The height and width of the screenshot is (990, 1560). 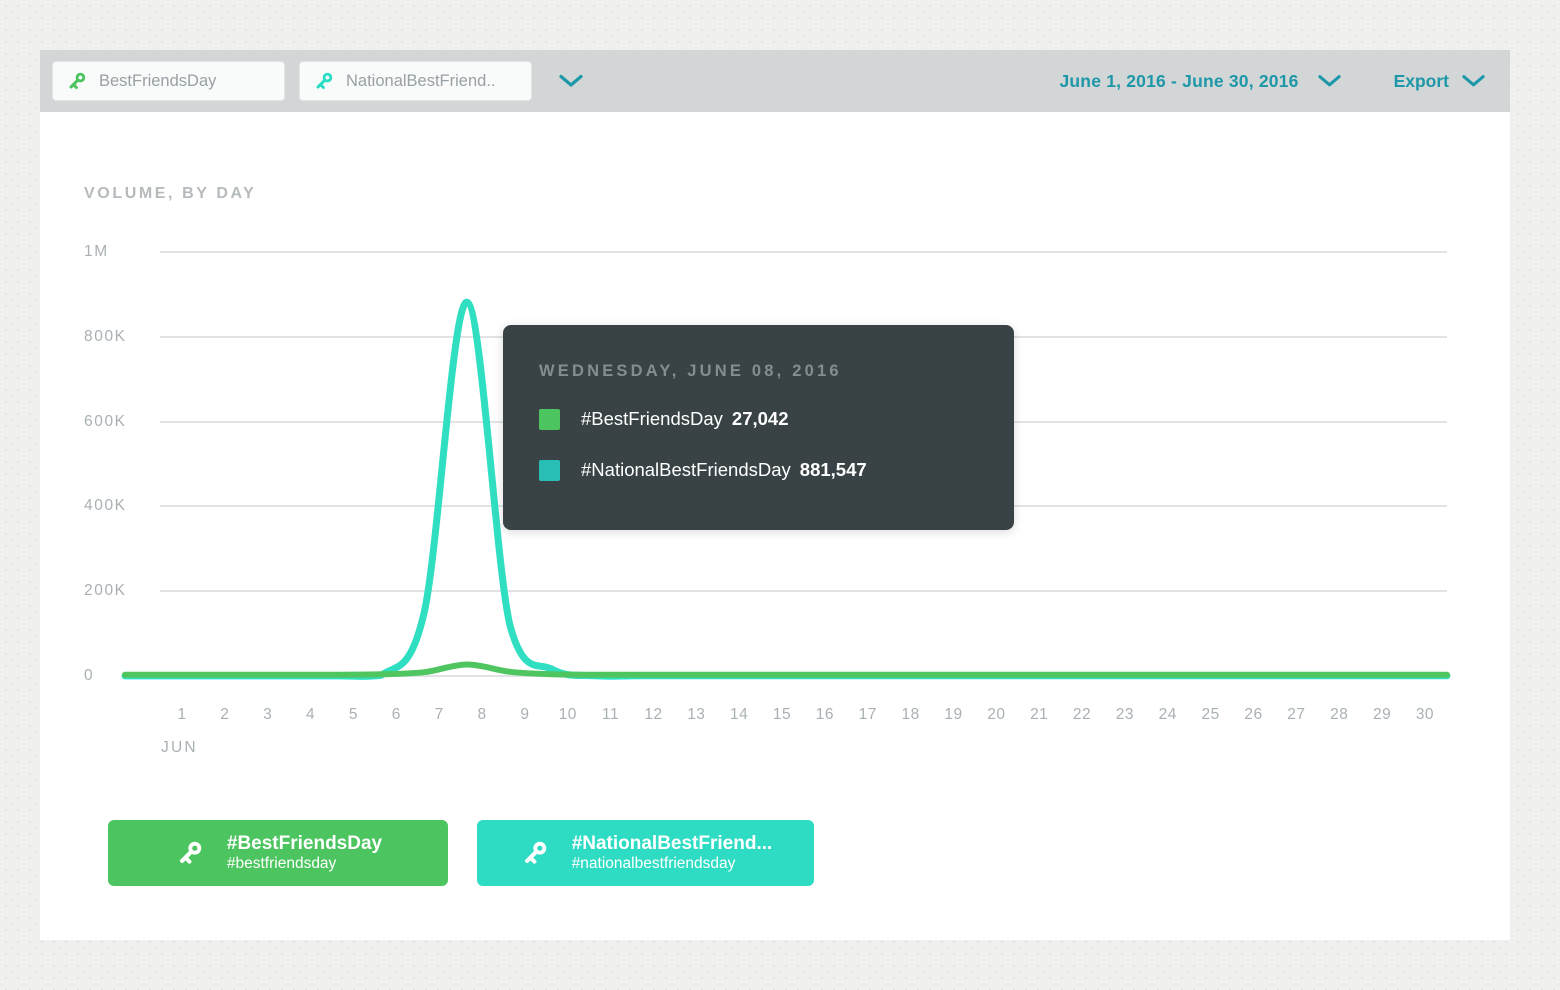 What do you see at coordinates (549, 470) in the screenshot?
I see `series-swatch-teal` at bounding box center [549, 470].